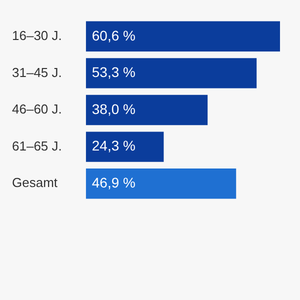 The image size is (300, 300). Describe the element at coordinates (37, 146) in the screenshot. I see `y-tick-label: 61–65 J.` at that location.